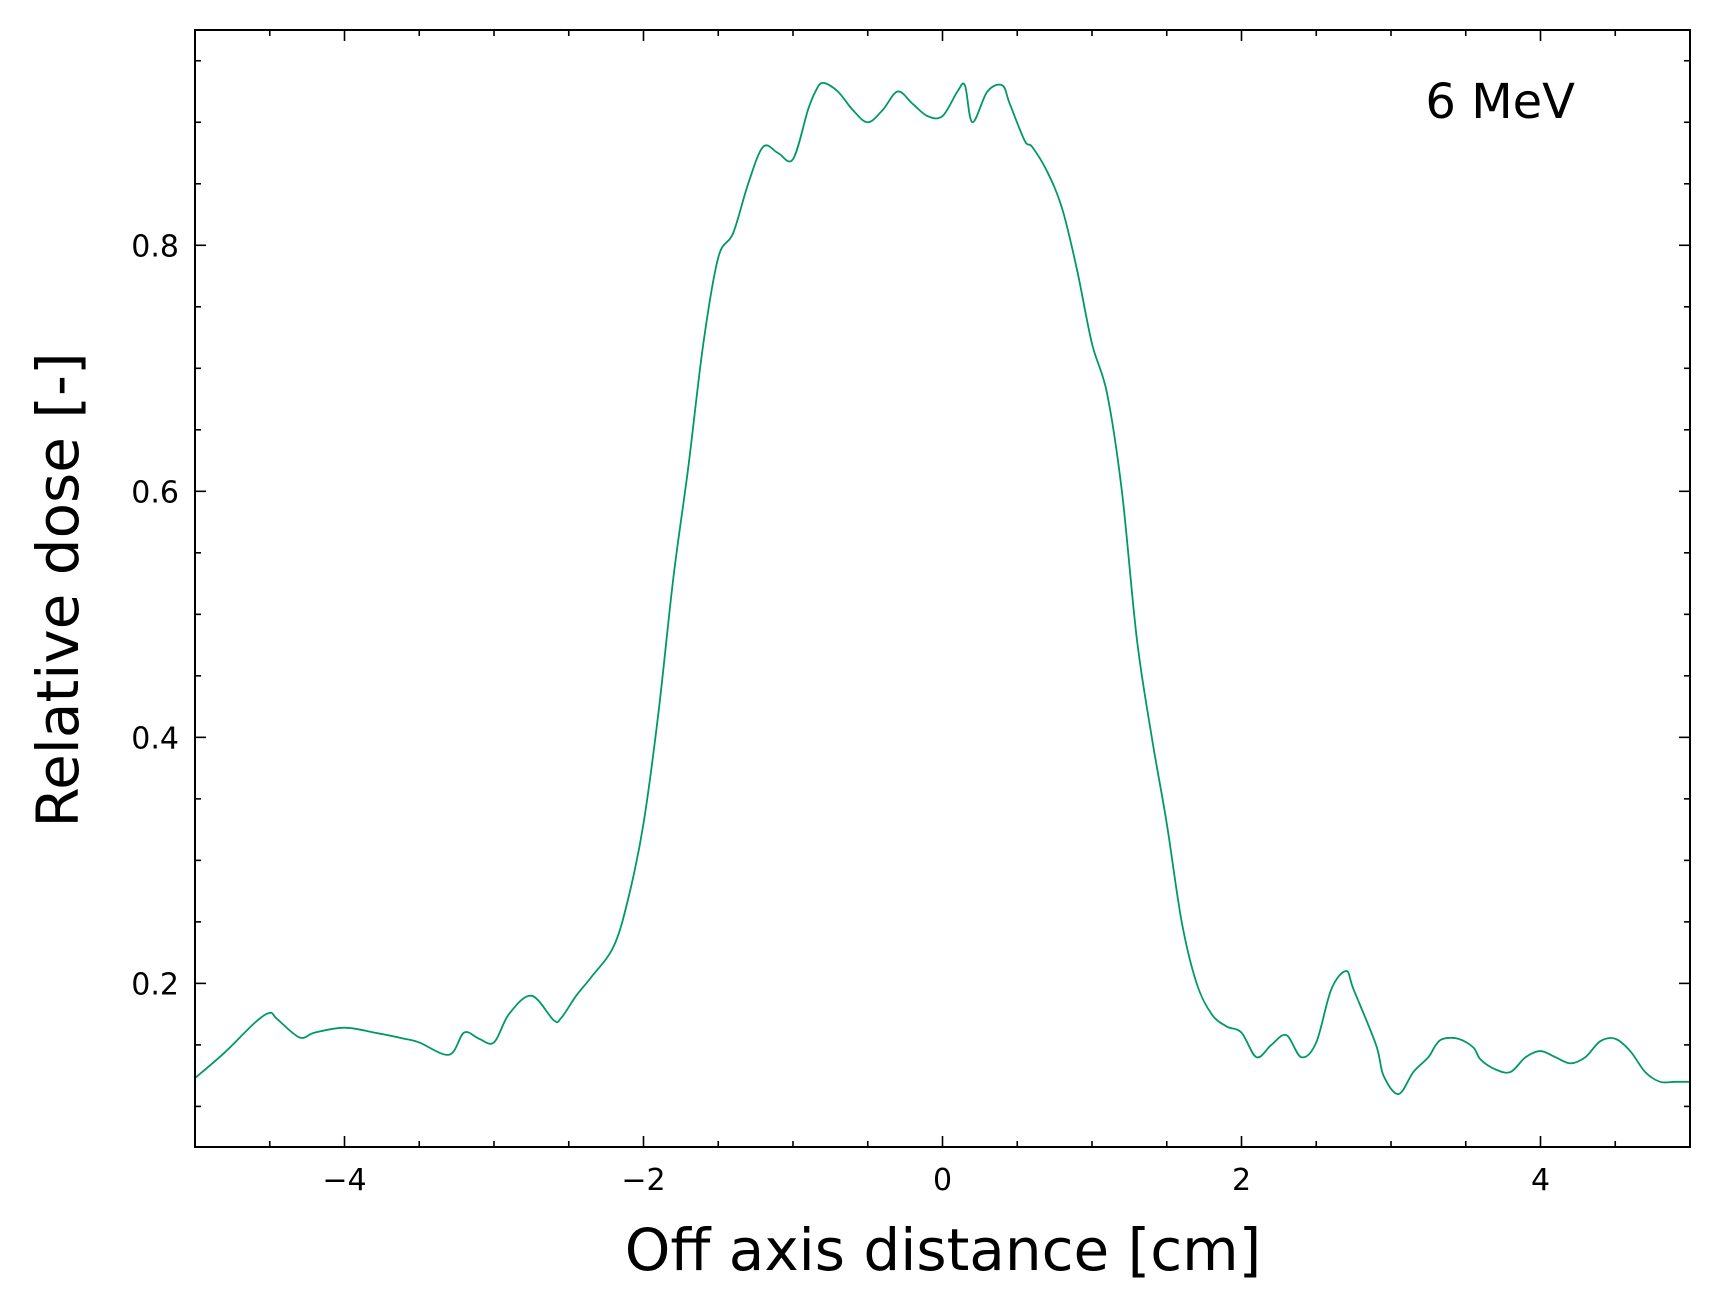 This screenshot has width=1711, height=1308. I want to click on x-tick-label: −4, so click(344, 1180).